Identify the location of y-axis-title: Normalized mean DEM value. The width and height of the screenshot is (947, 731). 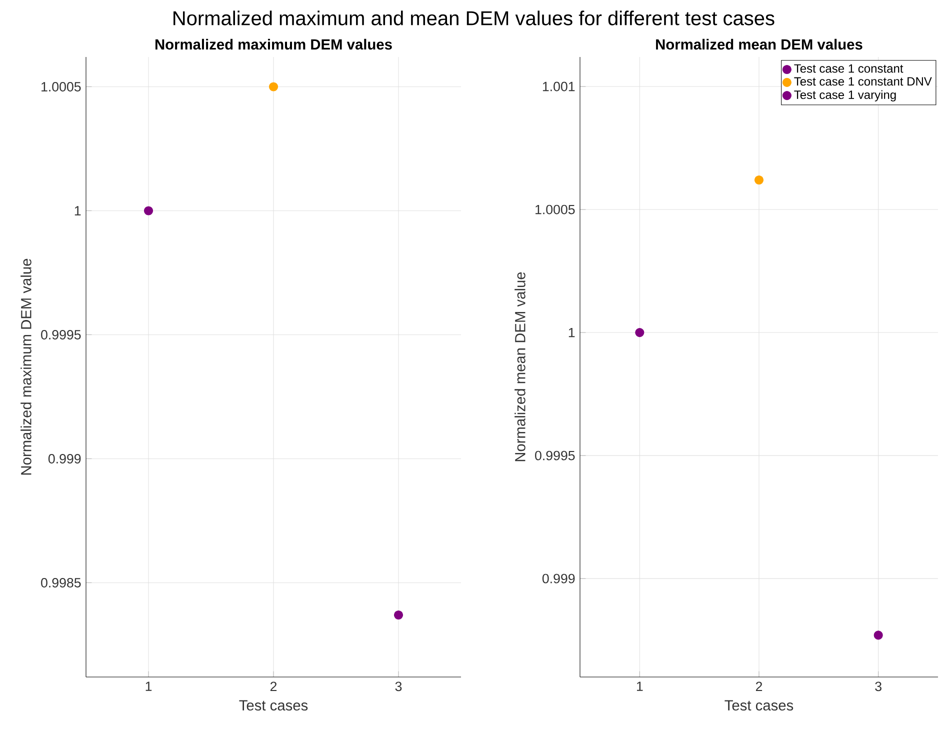
(520, 367).